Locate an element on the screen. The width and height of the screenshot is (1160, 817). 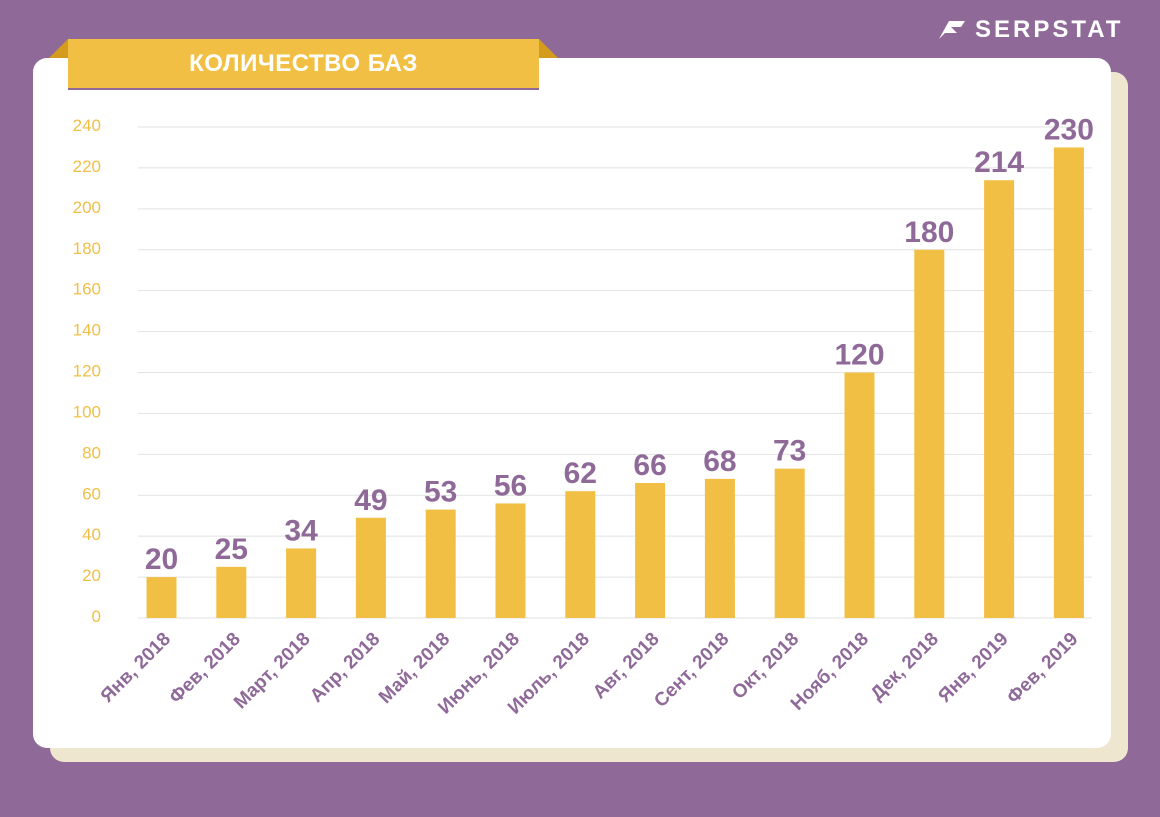
data-label: 66 is located at coordinates (649, 465).